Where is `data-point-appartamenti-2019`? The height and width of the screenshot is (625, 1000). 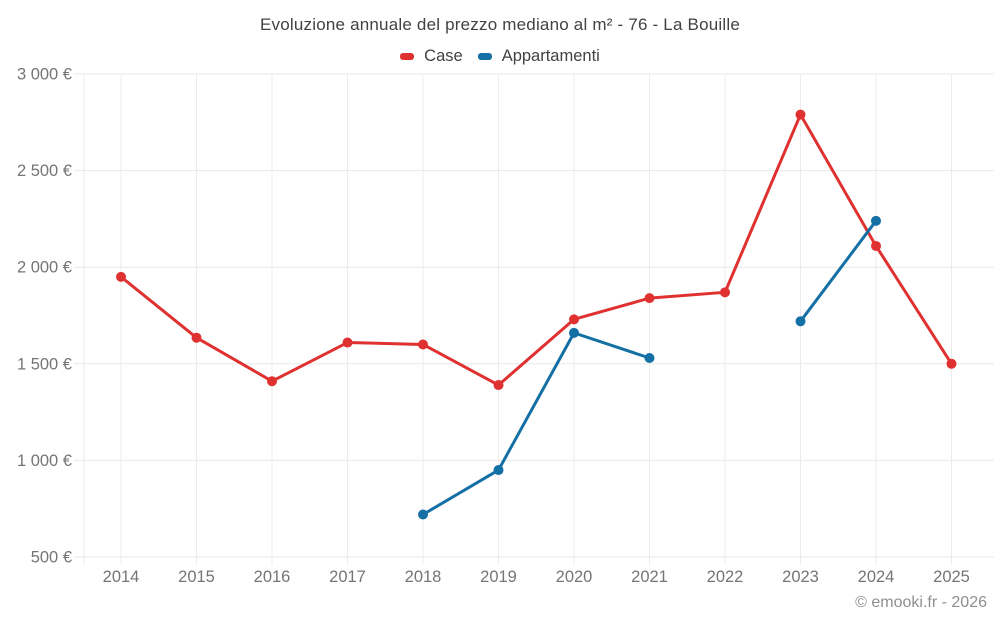 data-point-appartamenti-2019 is located at coordinates (498, 470).